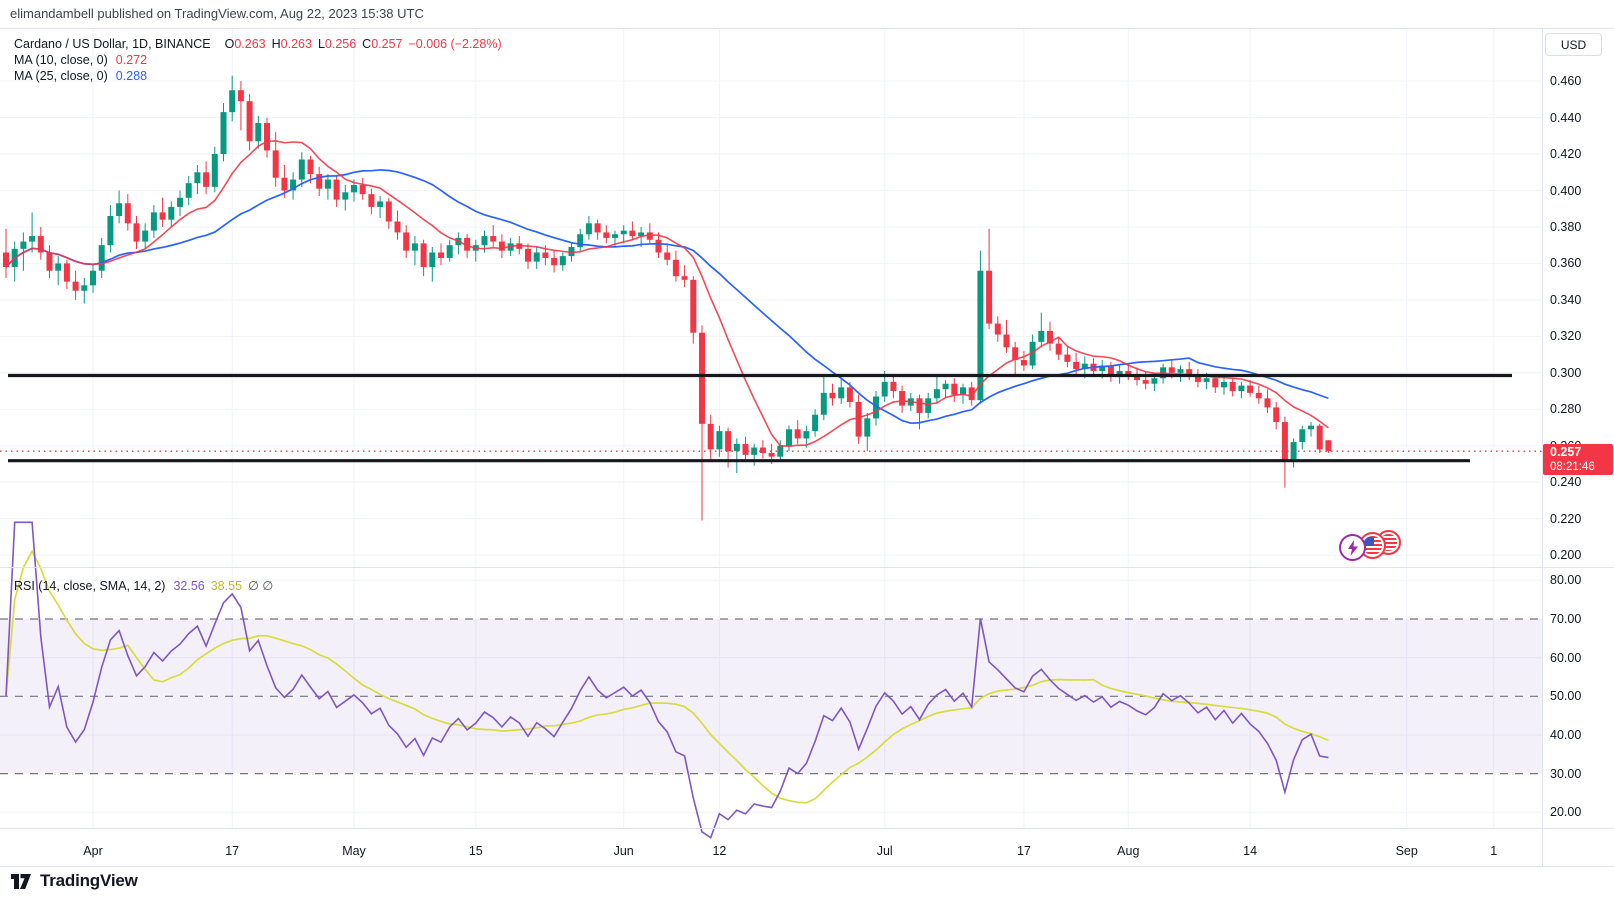  I want to click on price-tick-label: 0.340, so click(1566, 299).